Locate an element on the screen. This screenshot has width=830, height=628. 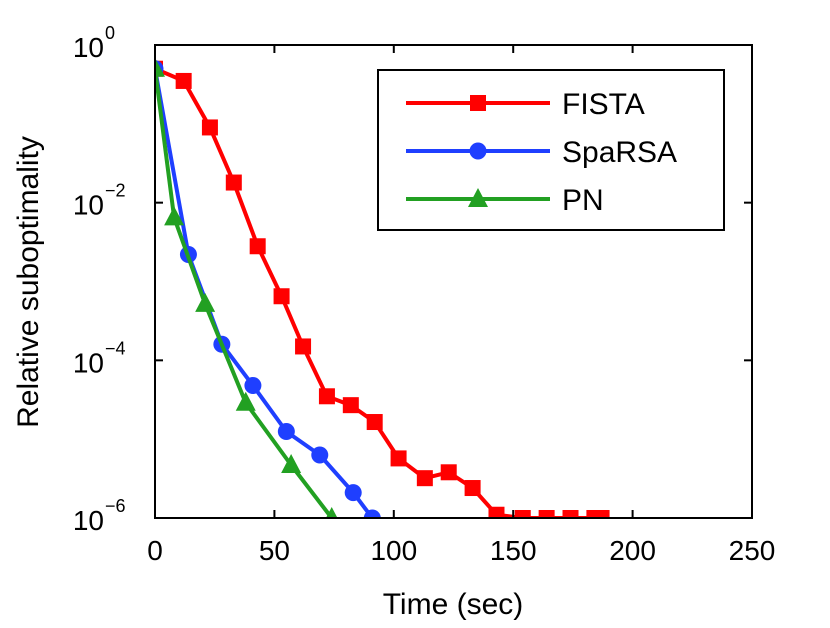
y-tick-exponent: −6 is located at coordinates (115, 506).